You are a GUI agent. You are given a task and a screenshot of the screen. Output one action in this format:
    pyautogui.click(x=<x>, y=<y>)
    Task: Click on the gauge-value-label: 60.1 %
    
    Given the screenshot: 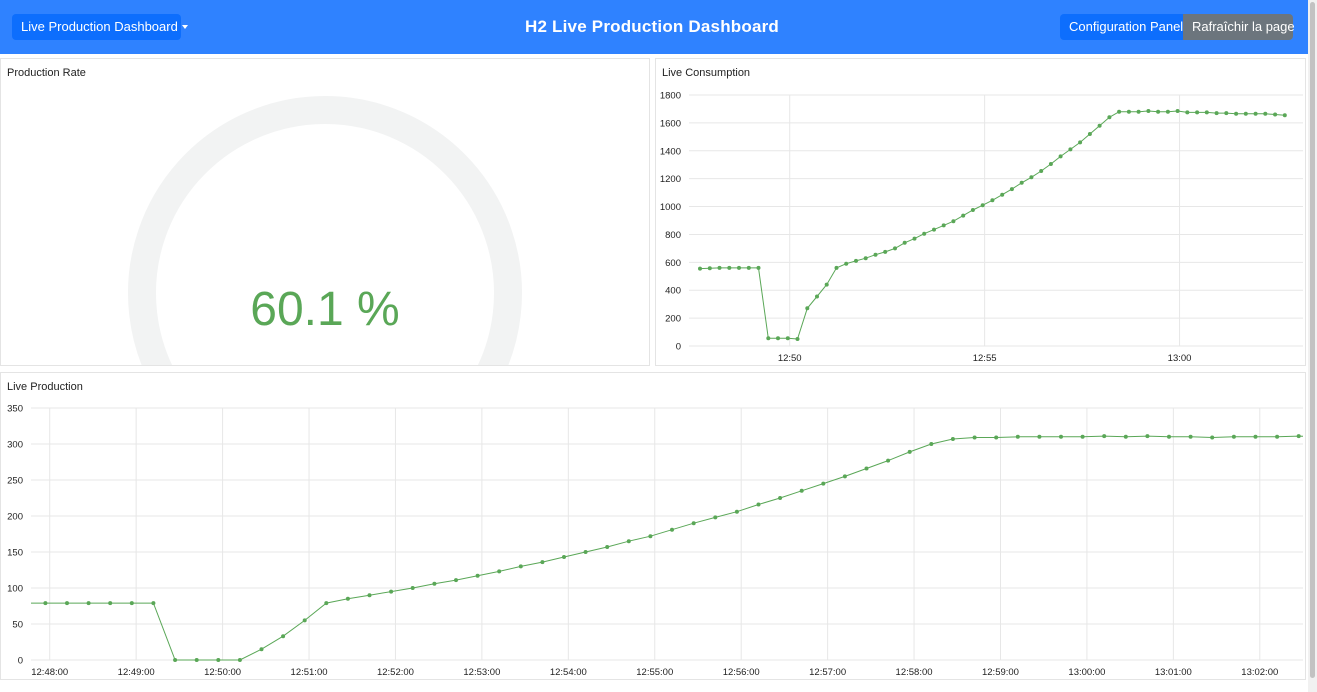 What is the action you would take?
    pyautogui.click(x=324, y=309)
    